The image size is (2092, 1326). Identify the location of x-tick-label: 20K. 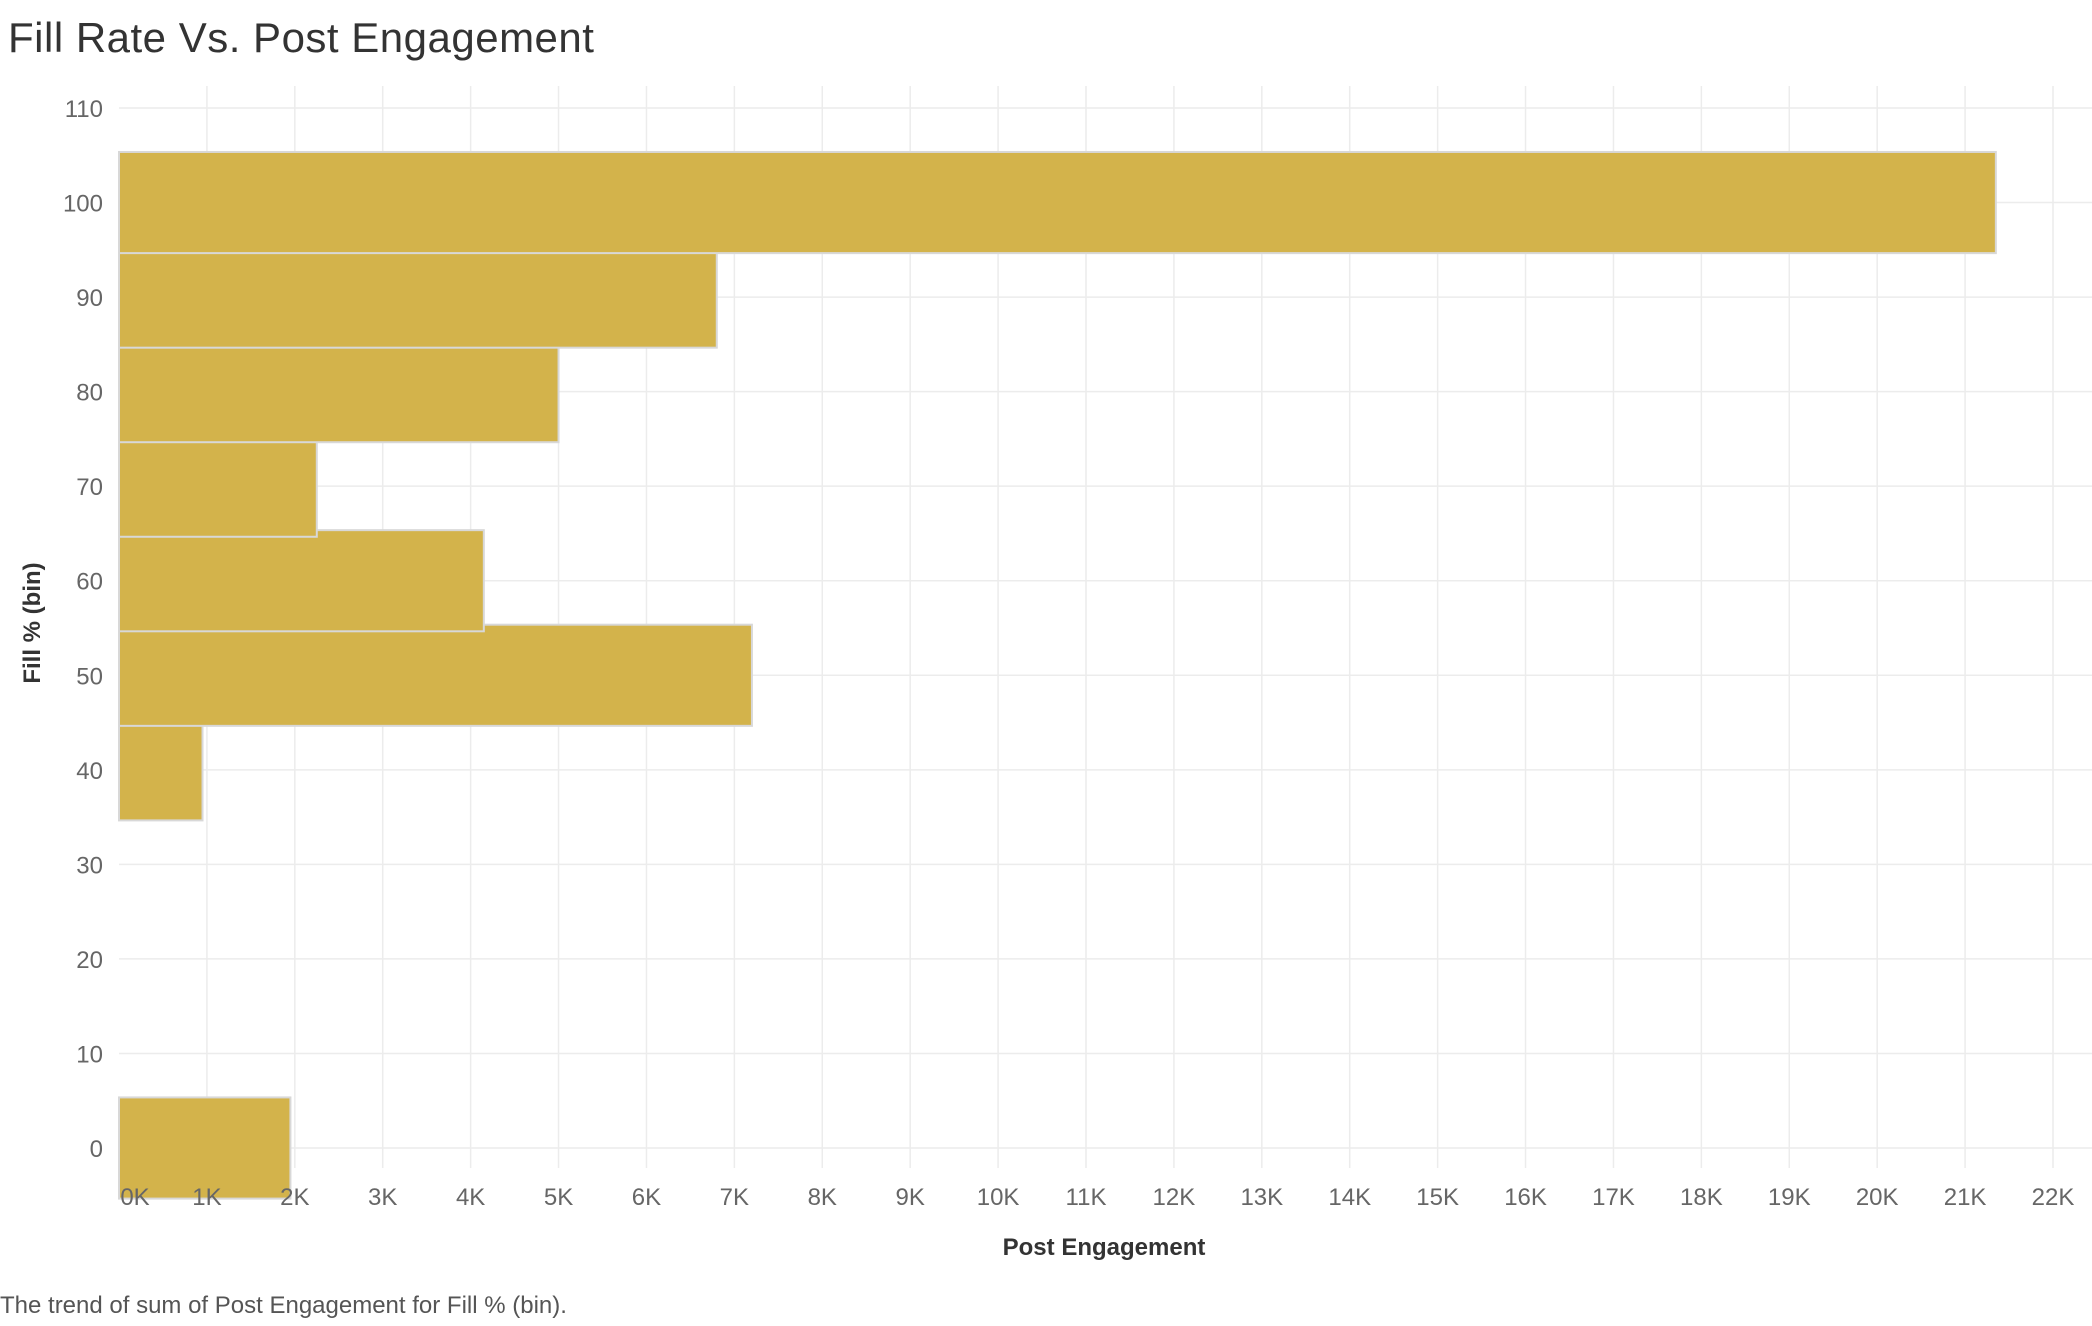
(1877, 1197).